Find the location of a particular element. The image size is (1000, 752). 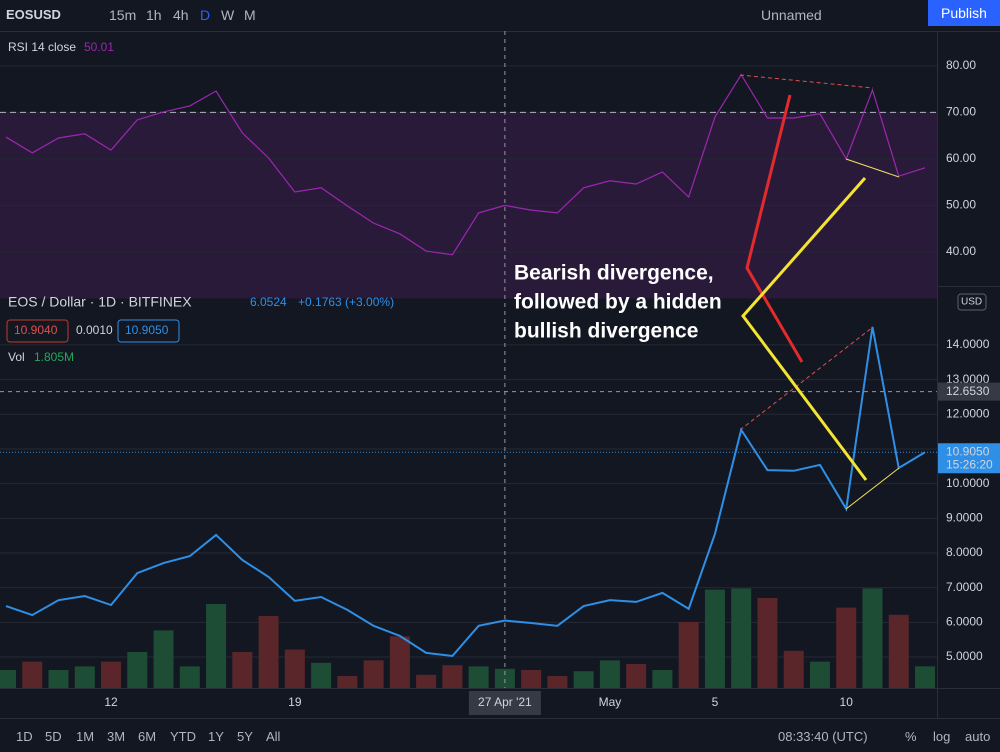

spread: 0.0010 is located at coordinates (94, 330).